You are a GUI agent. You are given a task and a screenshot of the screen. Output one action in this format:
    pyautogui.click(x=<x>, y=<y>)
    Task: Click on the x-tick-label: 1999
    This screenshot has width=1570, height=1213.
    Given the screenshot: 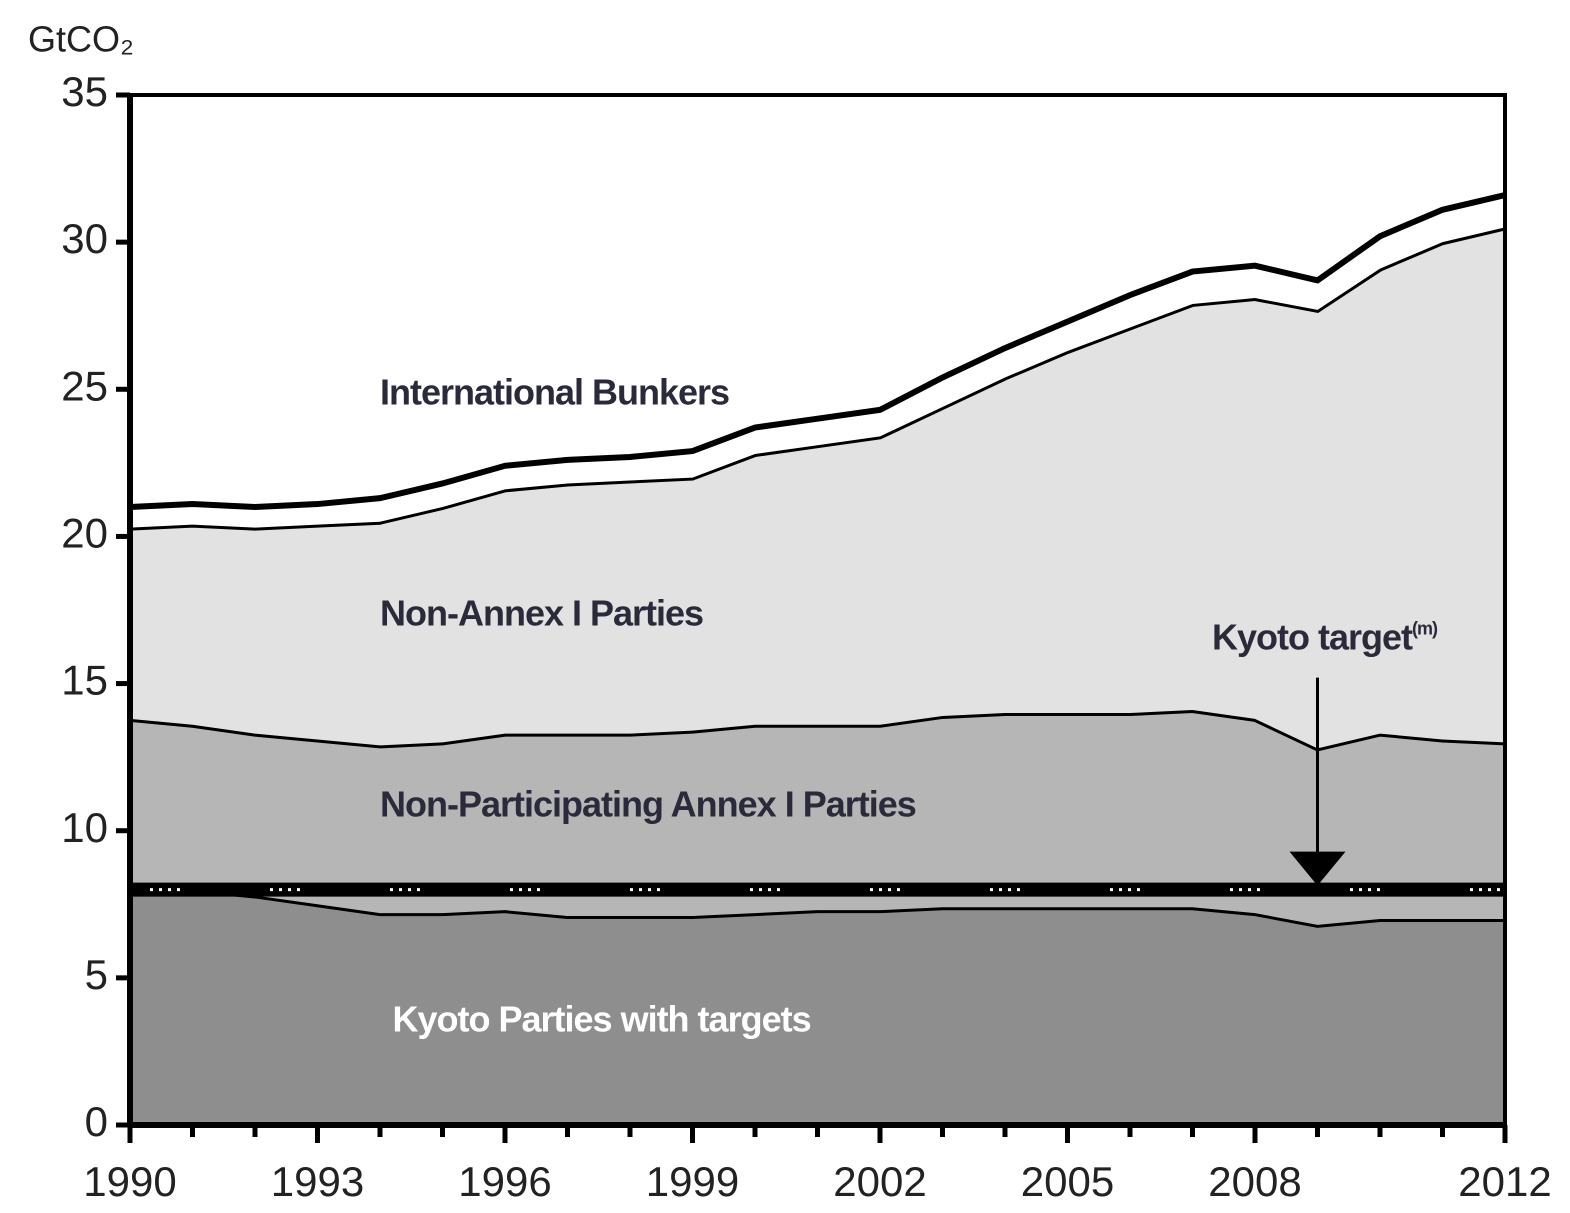 What is the action you would take?
    pyautogui.click(x=692, y=1181)
    